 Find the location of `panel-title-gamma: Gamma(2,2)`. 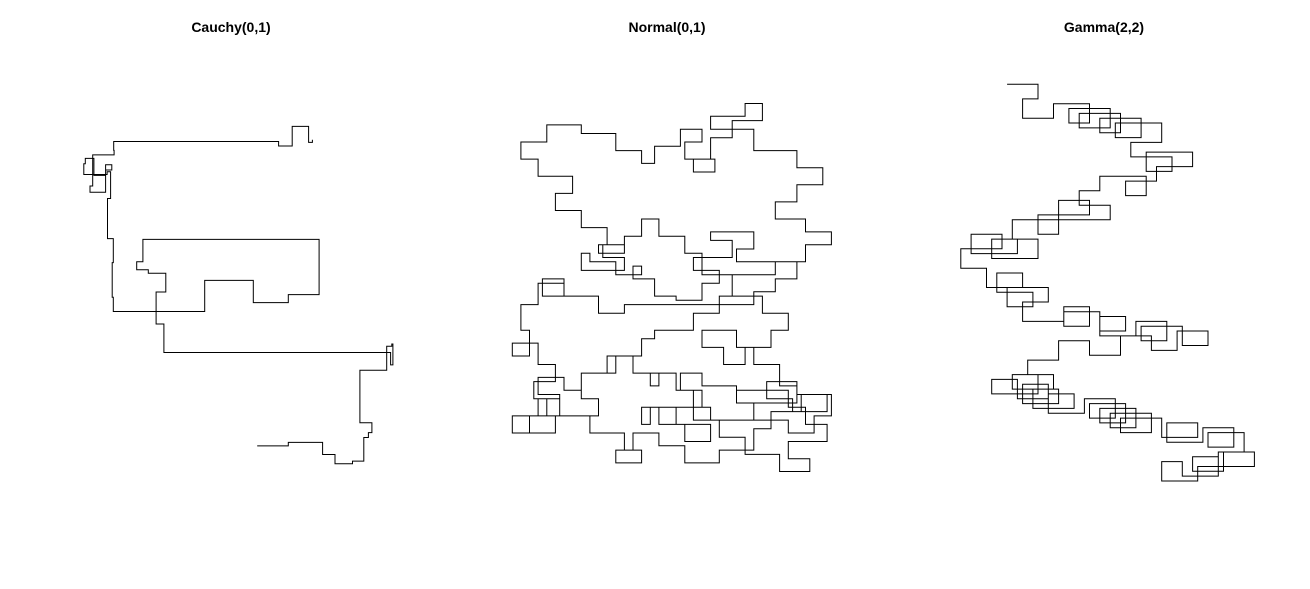

panel-title-gamma: Gamma(2,2) is located at coordinates (1104, 27).